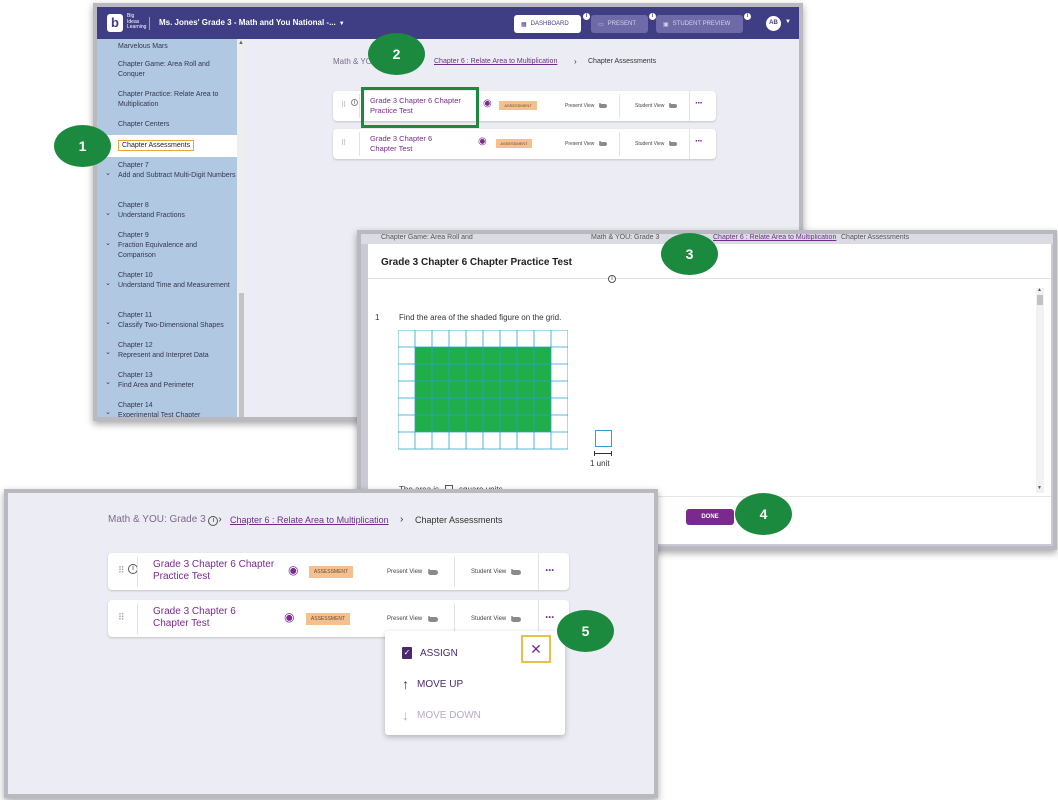 The image size is (1058, 800). Describe the element at coordinates (159, 410) in the screenshot. I see `sidebar-chapter: Chapter 14 Experimental Test Chapter` at that location.